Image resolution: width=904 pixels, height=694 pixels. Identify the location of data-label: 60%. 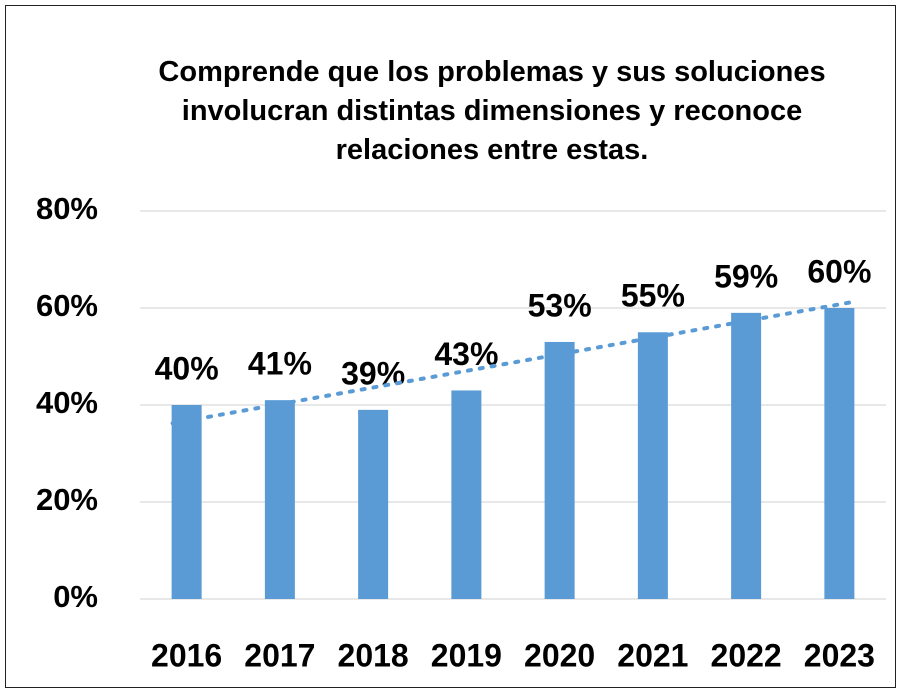
(839, 271).